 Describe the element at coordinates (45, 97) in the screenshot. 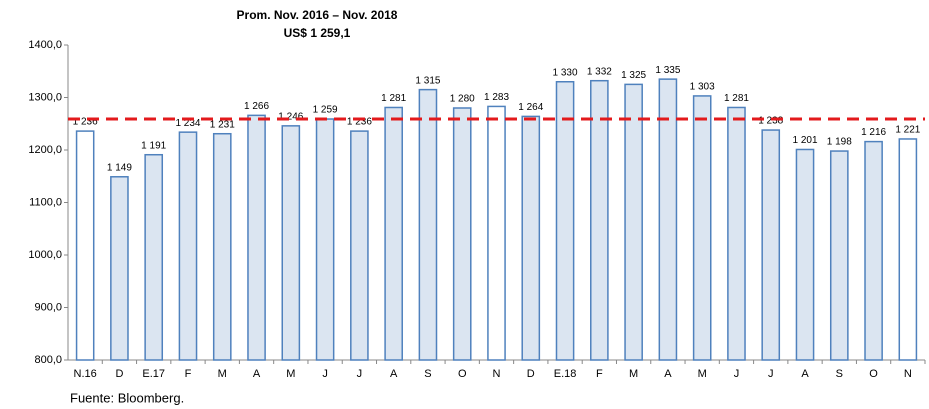

I see `y-tick-label: 1300,0` at that location.